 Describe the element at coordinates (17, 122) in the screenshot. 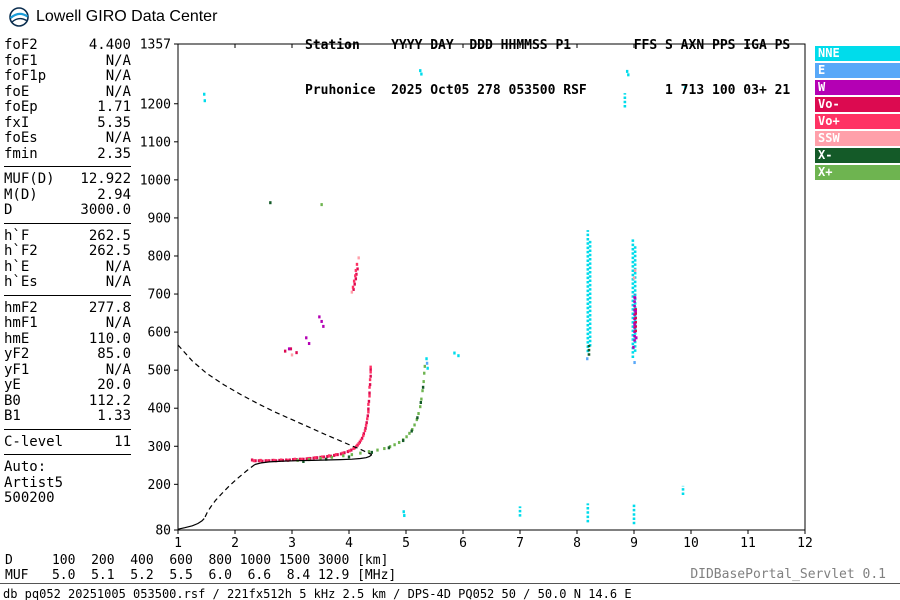

I see `param-label: fxI` at that location.